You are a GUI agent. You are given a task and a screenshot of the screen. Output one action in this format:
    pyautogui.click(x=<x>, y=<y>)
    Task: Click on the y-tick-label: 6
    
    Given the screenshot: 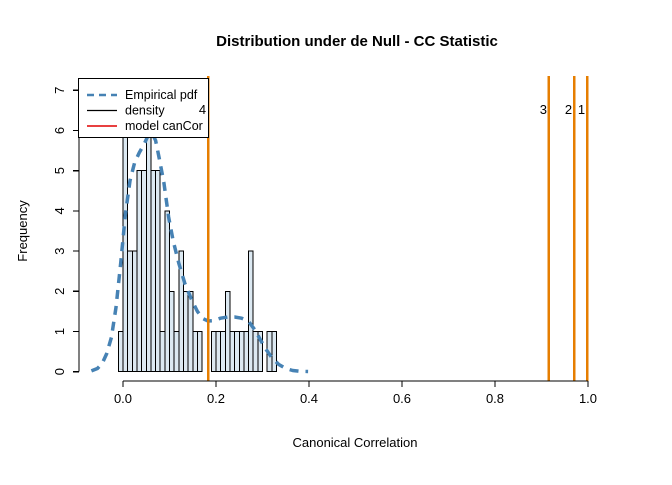 What is the action you would take?
    pyautogui.click(x=59, y=130)
    